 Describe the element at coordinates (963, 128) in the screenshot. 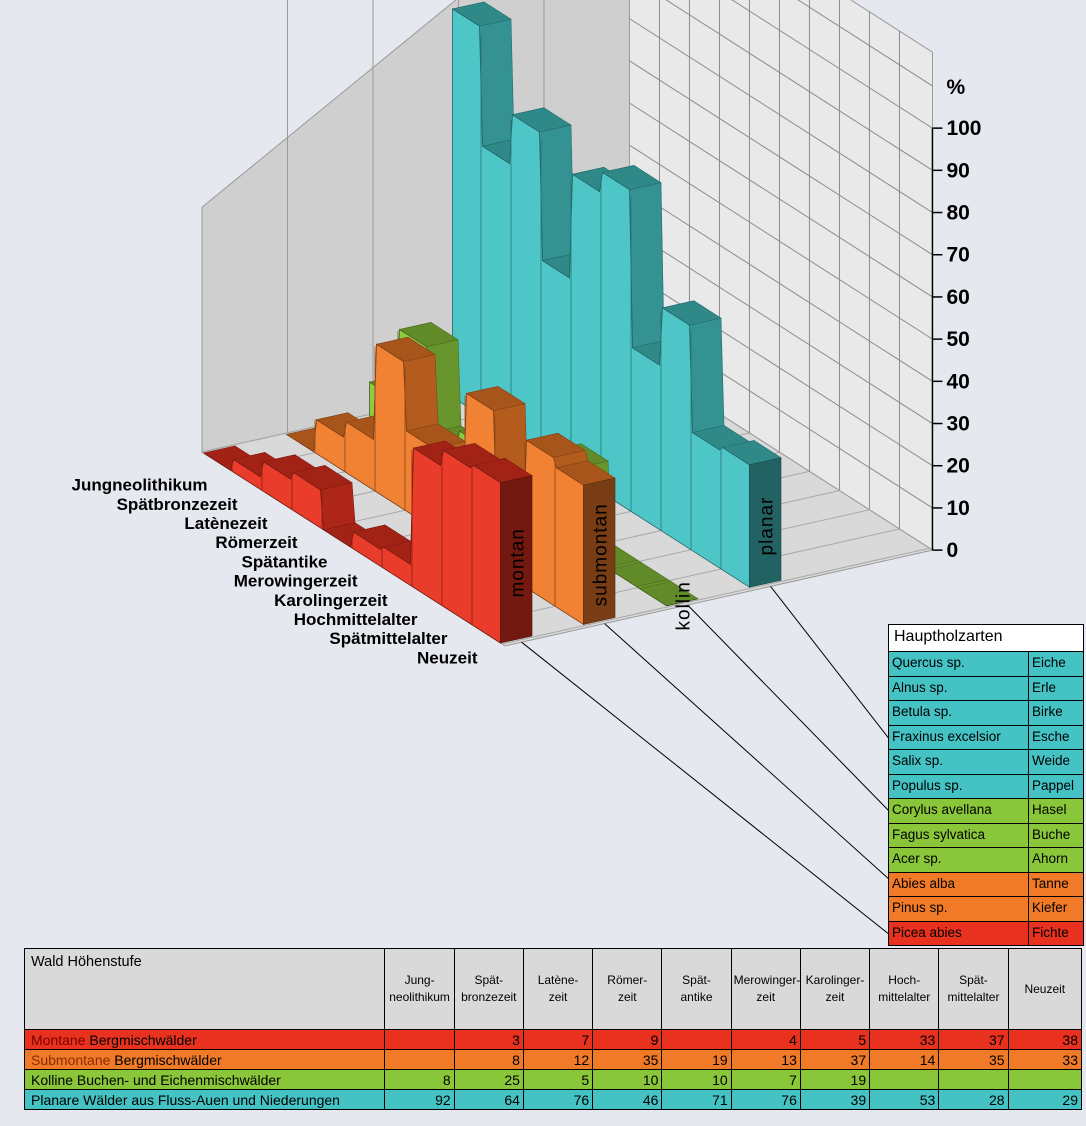

I see `y-tick-label: 100` at that location.